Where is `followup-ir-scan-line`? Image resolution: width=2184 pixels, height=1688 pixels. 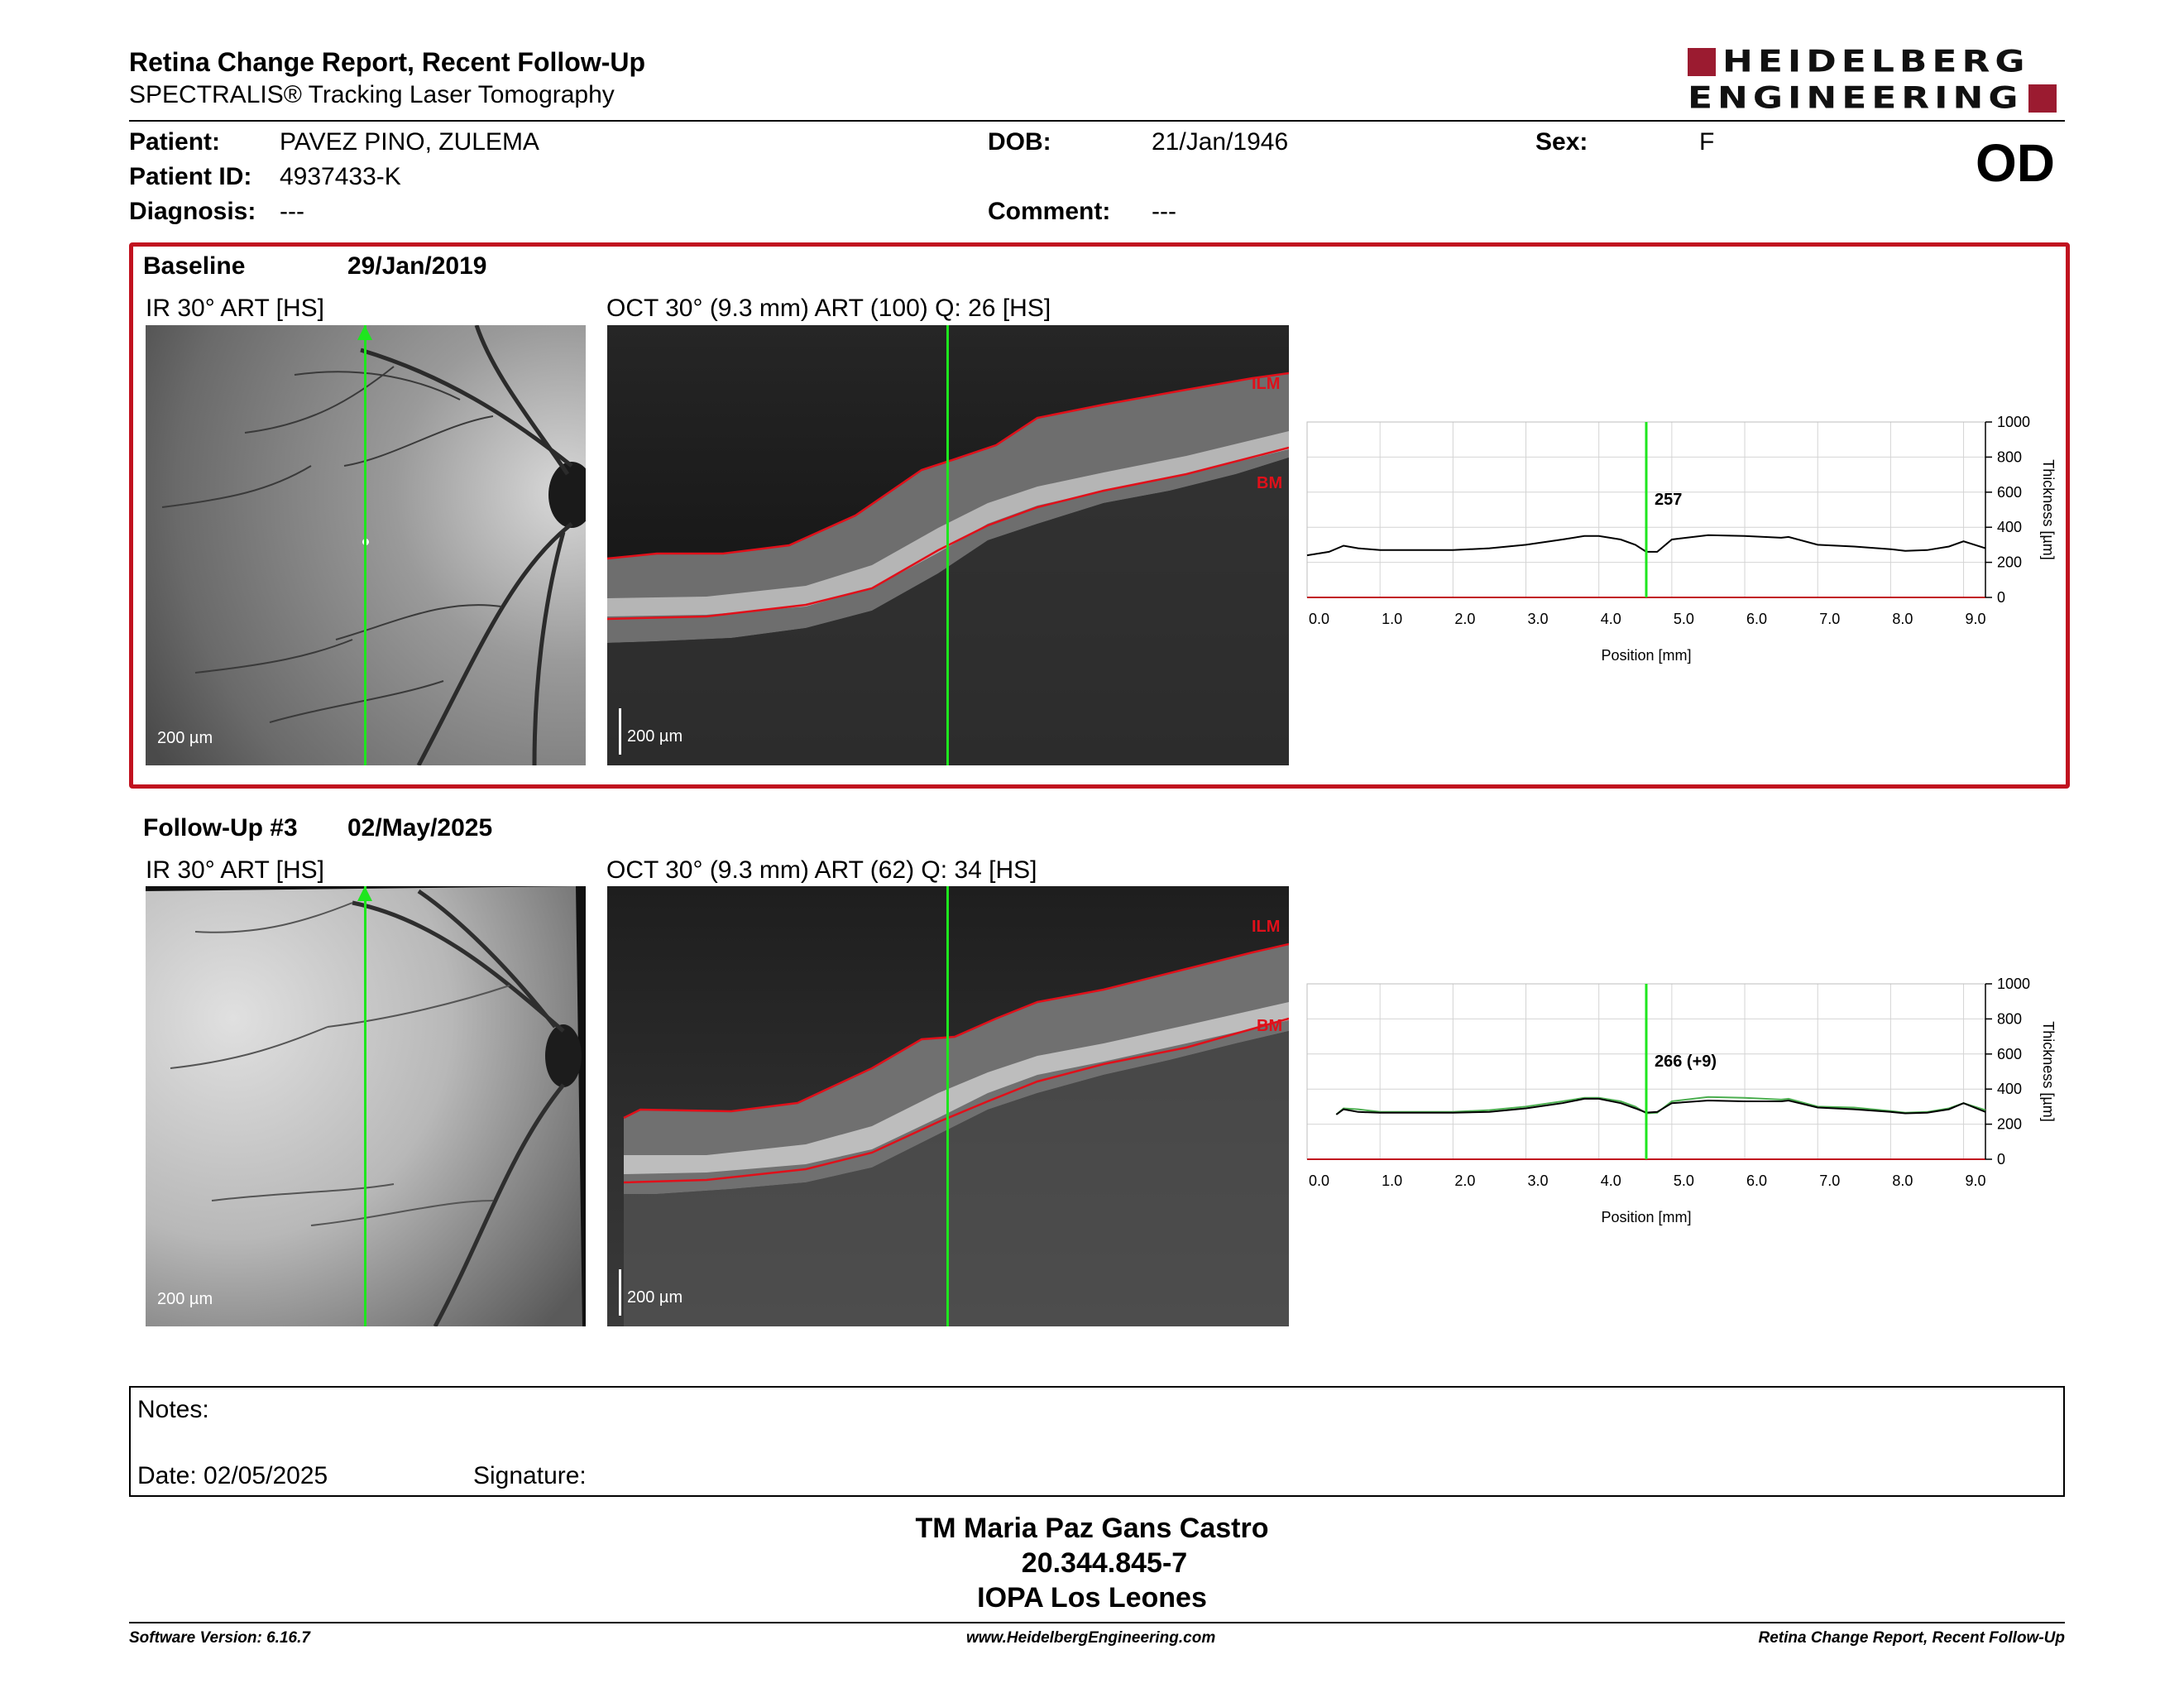 followup-ir-scan-line is located at coordinates (365, 1106).